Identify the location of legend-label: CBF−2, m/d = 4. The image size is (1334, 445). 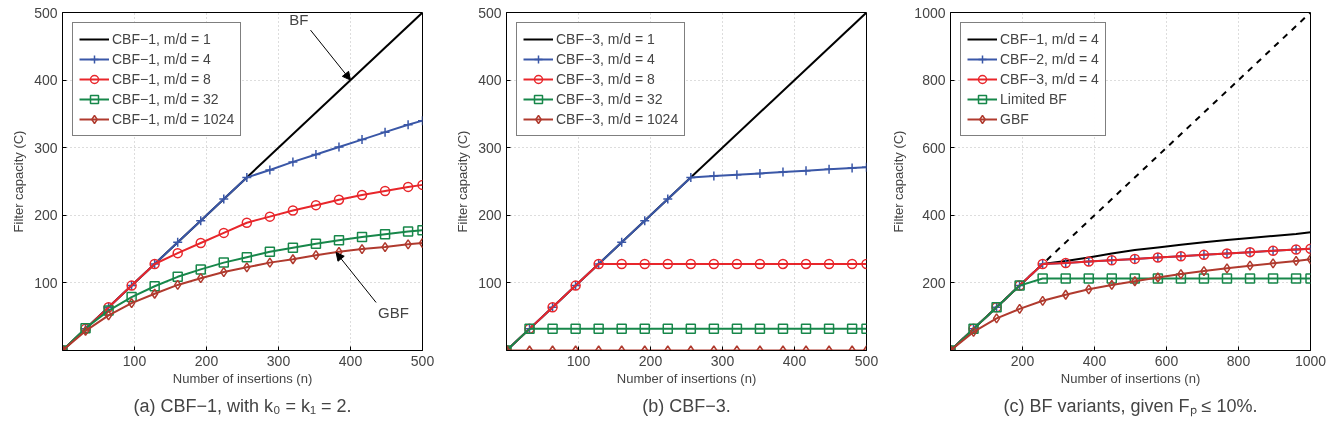
(1049, 59).